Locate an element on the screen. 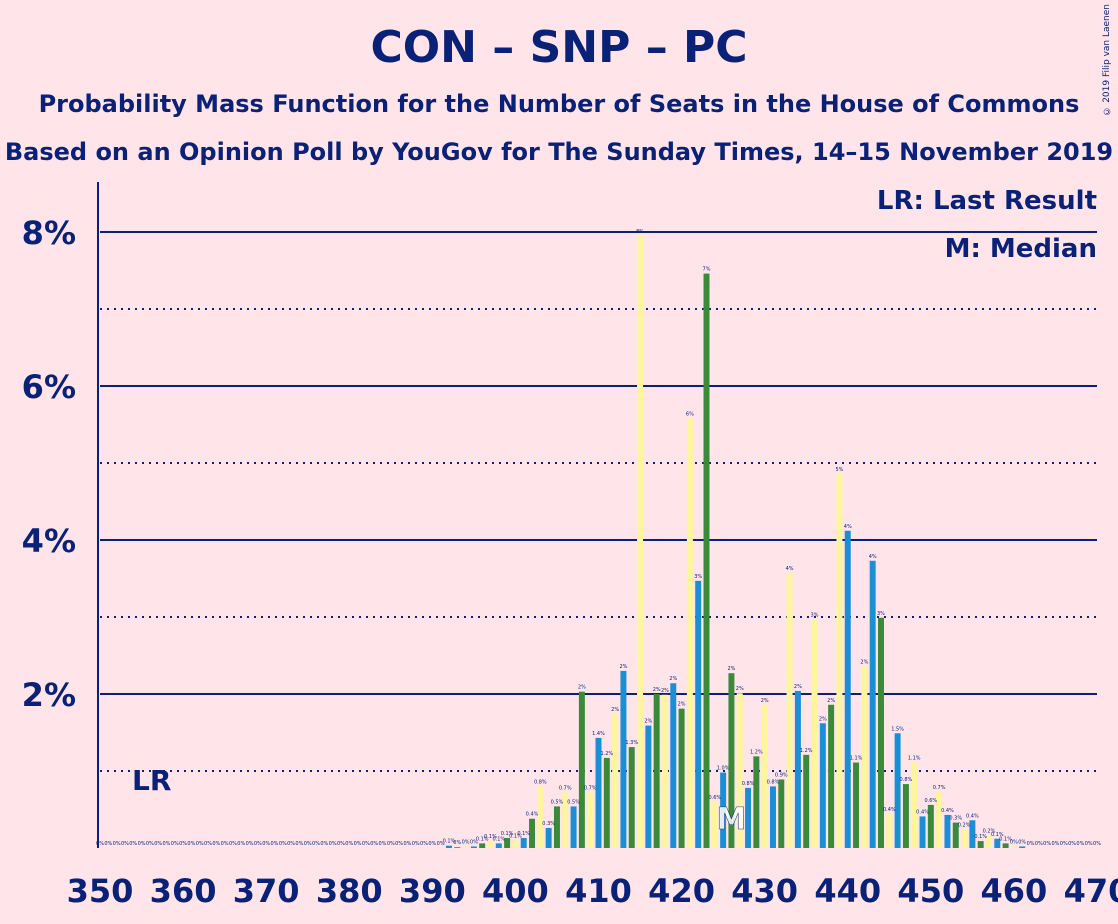 Image resolution: width=1118 pixels, height=924 pixels. data-label-403: 0.8% is located at coordinates (540, 782).